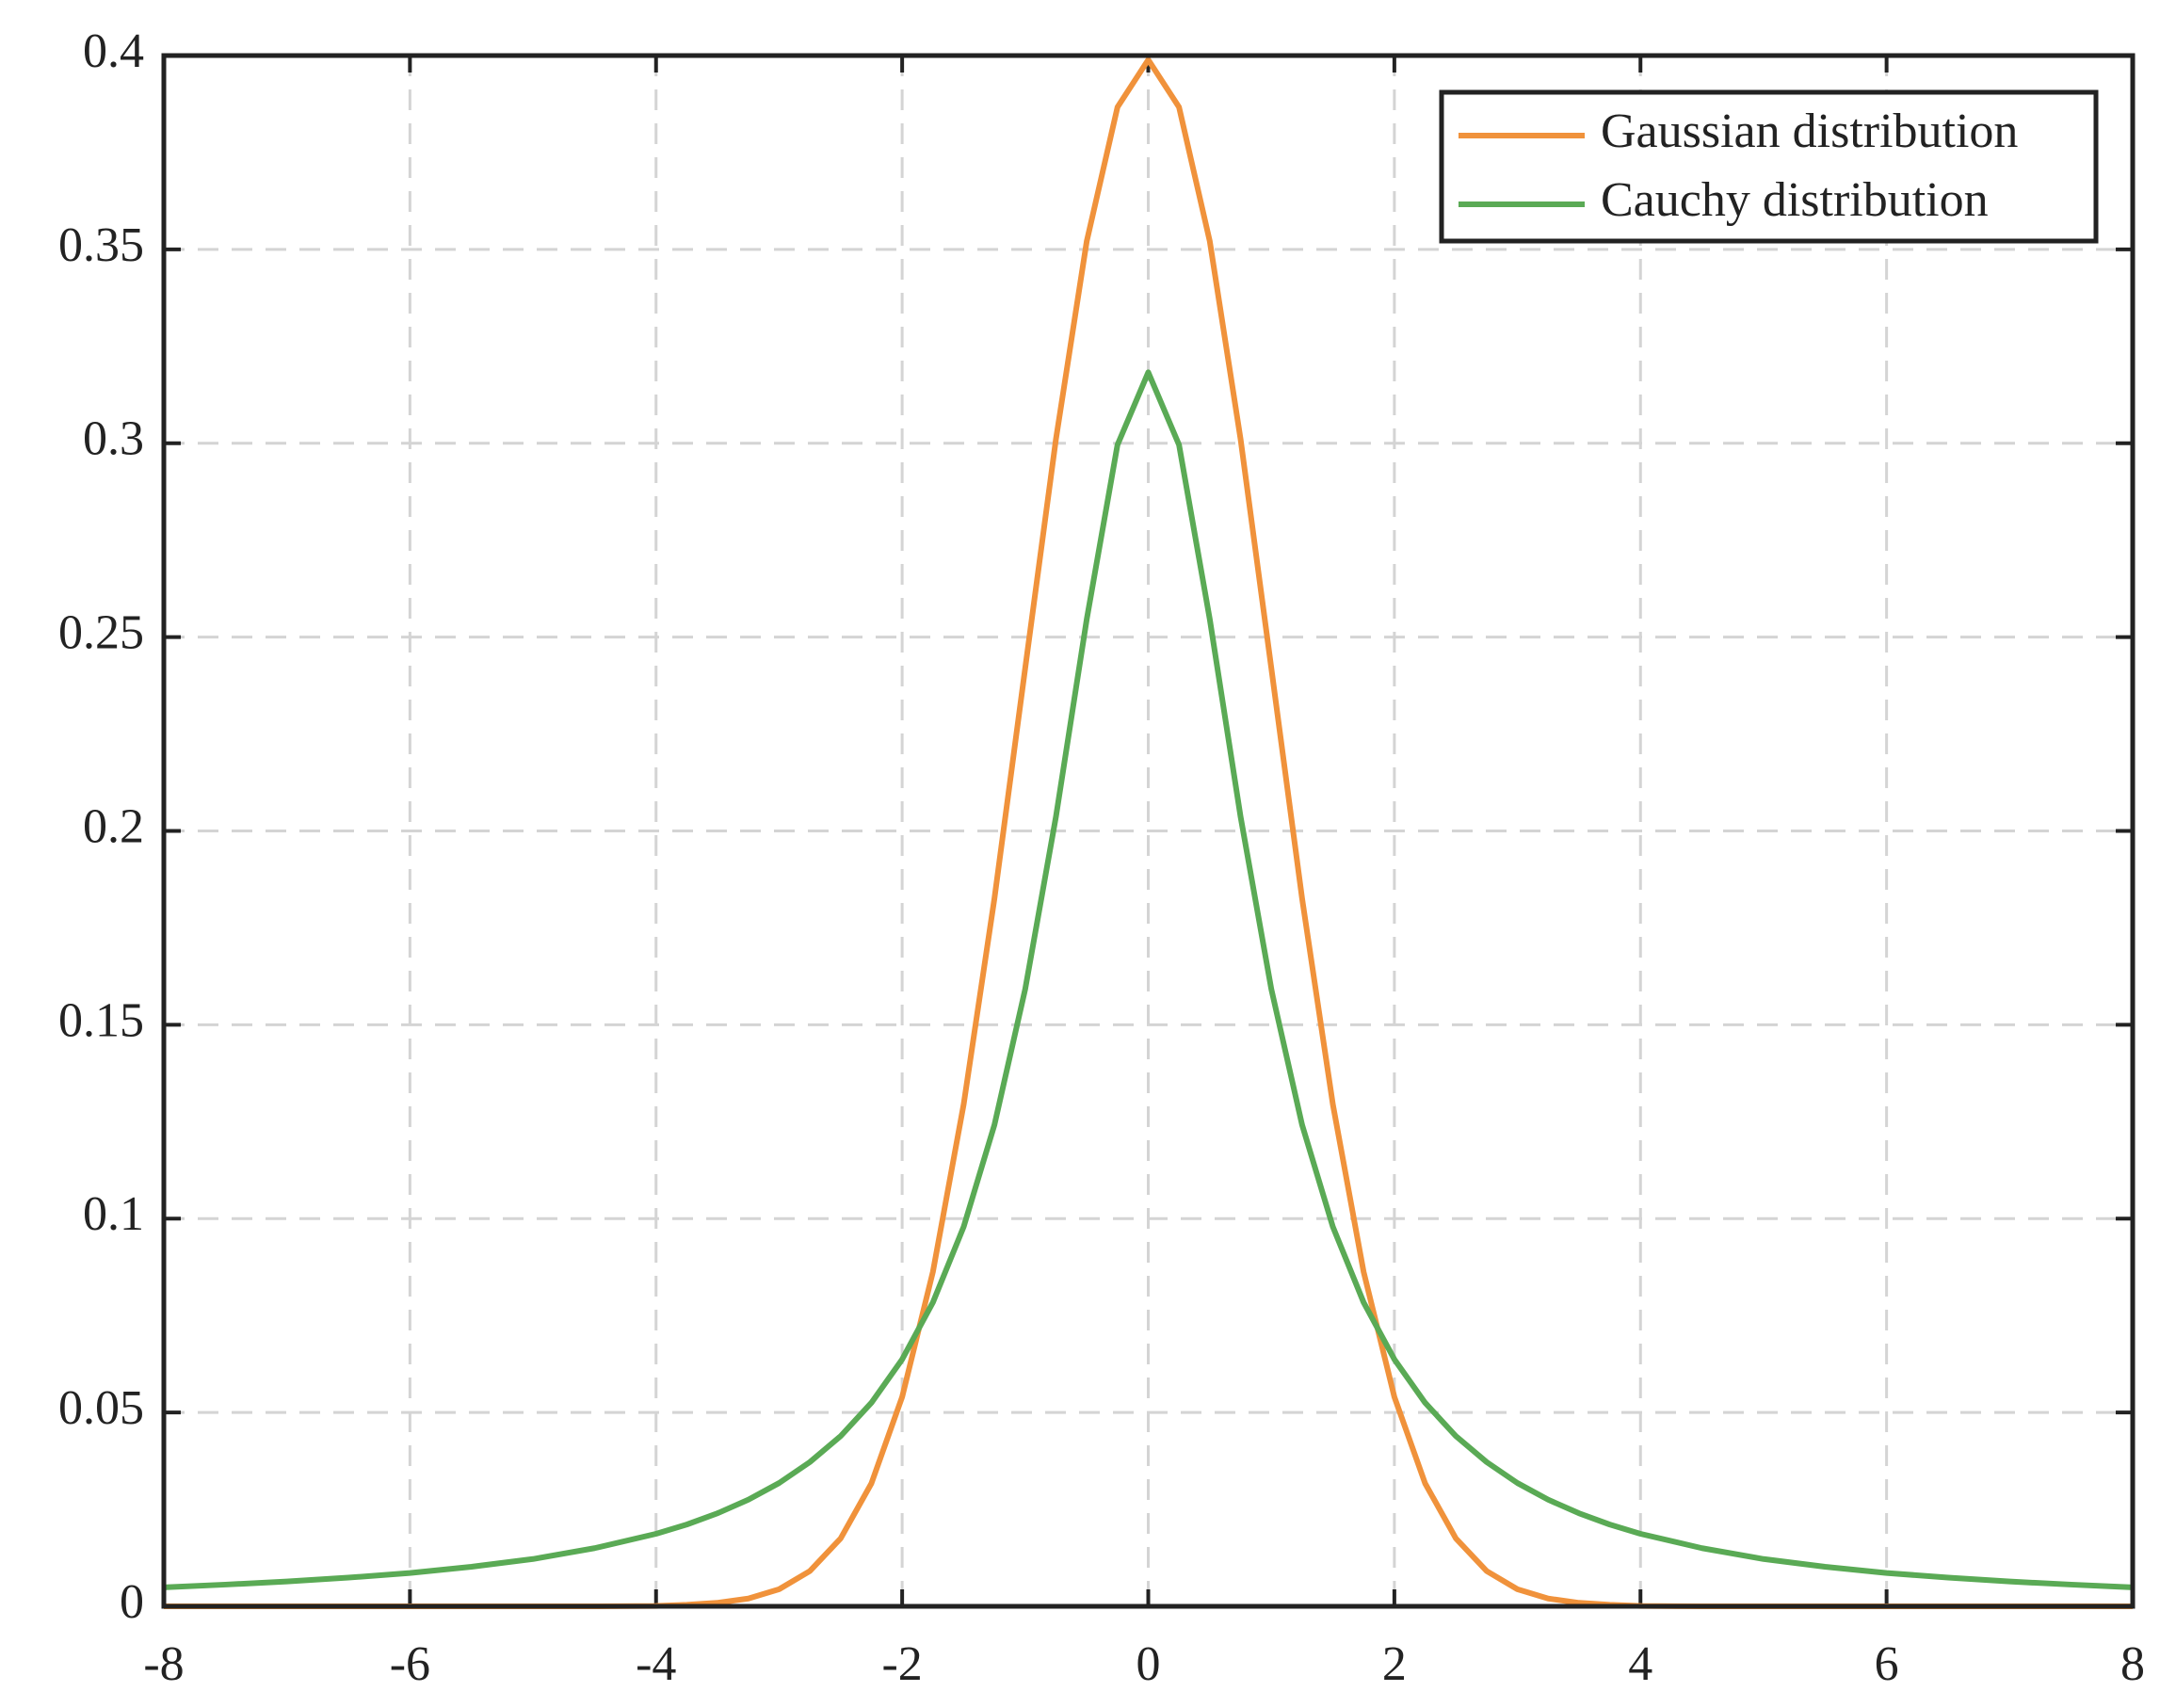  Describe the element at coordinates (163, 1664) in the screenshot. I see `x-tick-label: -8` at that location.